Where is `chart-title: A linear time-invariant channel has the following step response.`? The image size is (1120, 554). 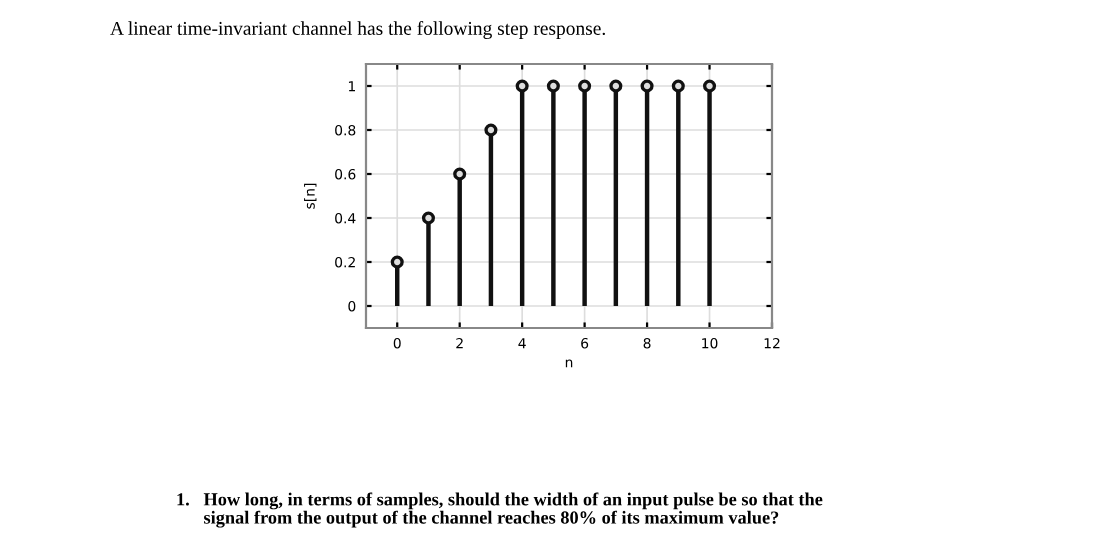
chart-title: A linear time-invariant channel has the following step response. is located at coordinates (357, 30).